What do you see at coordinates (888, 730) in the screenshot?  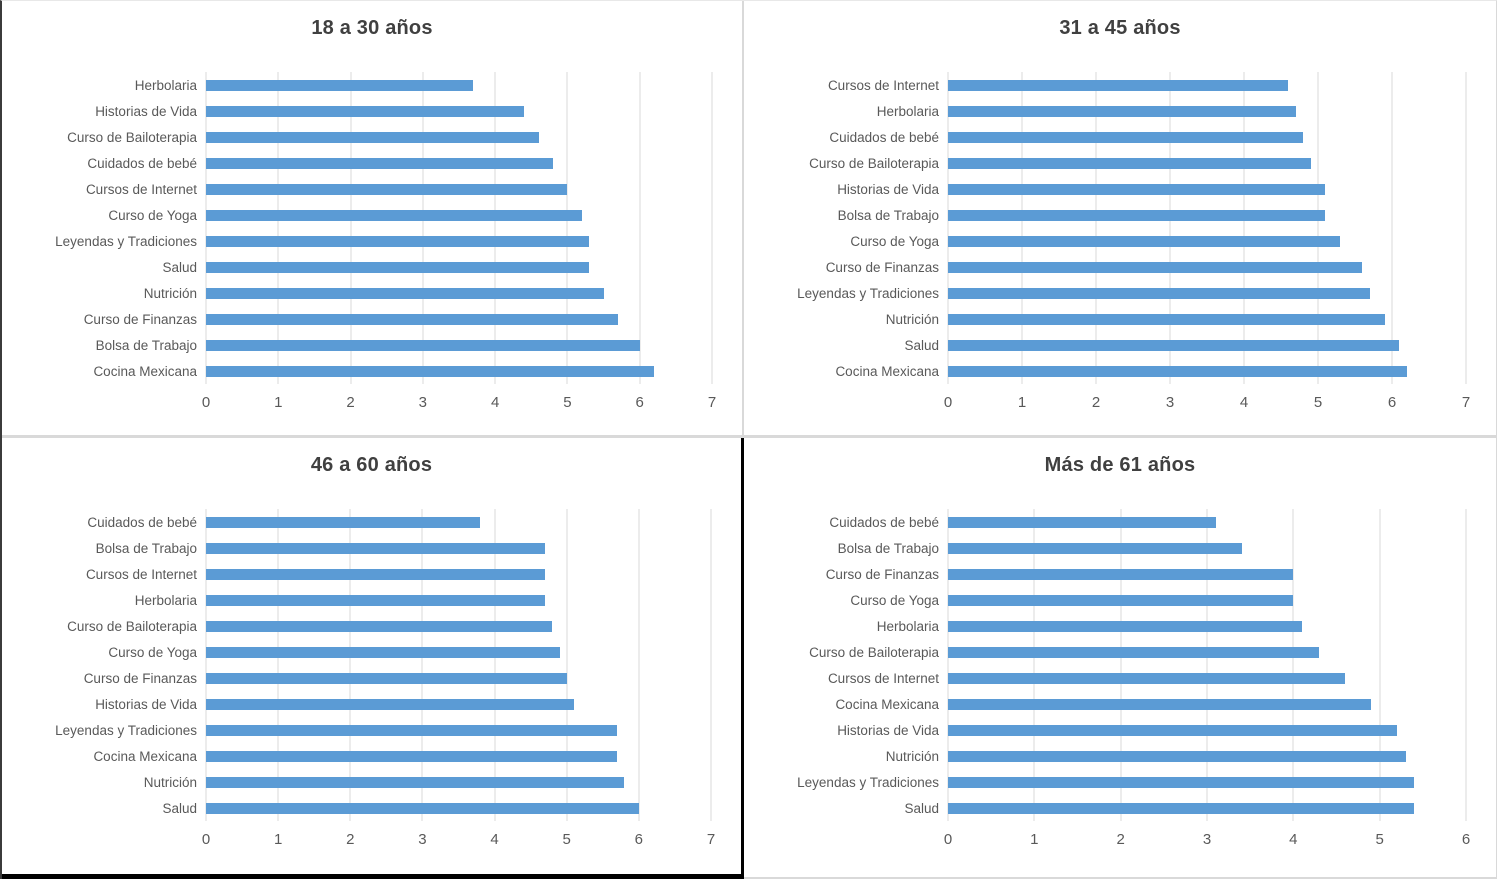 I see `category-label: Historias de Vida` at bounding box center [888, 730].